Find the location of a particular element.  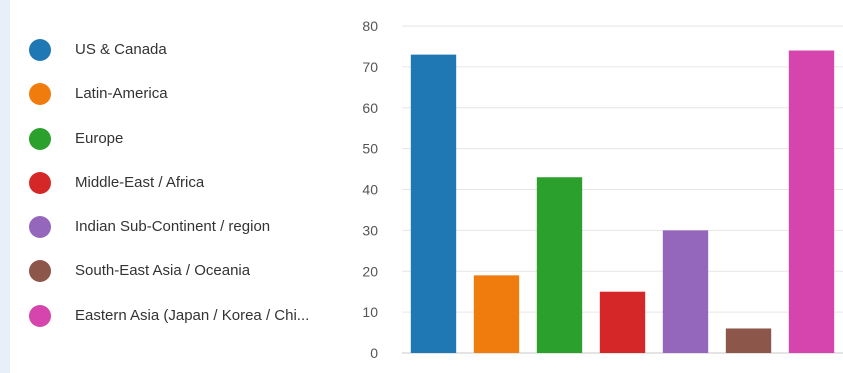

legend-item-us-canada: US & Canada is located at coordinates (185, 55).